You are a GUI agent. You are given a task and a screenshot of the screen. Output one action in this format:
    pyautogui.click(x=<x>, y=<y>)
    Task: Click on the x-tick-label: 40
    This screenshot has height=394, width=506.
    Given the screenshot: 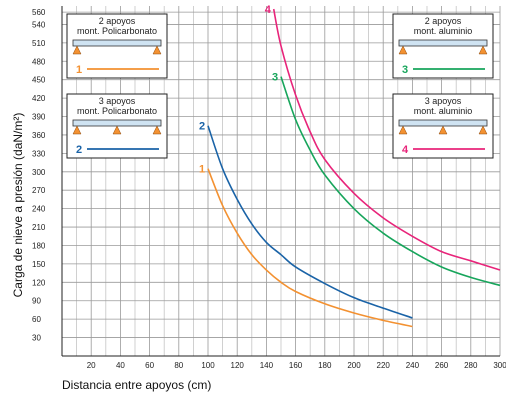 What is the action you would take?
    pyautogui.click(x=120, y=365)
    